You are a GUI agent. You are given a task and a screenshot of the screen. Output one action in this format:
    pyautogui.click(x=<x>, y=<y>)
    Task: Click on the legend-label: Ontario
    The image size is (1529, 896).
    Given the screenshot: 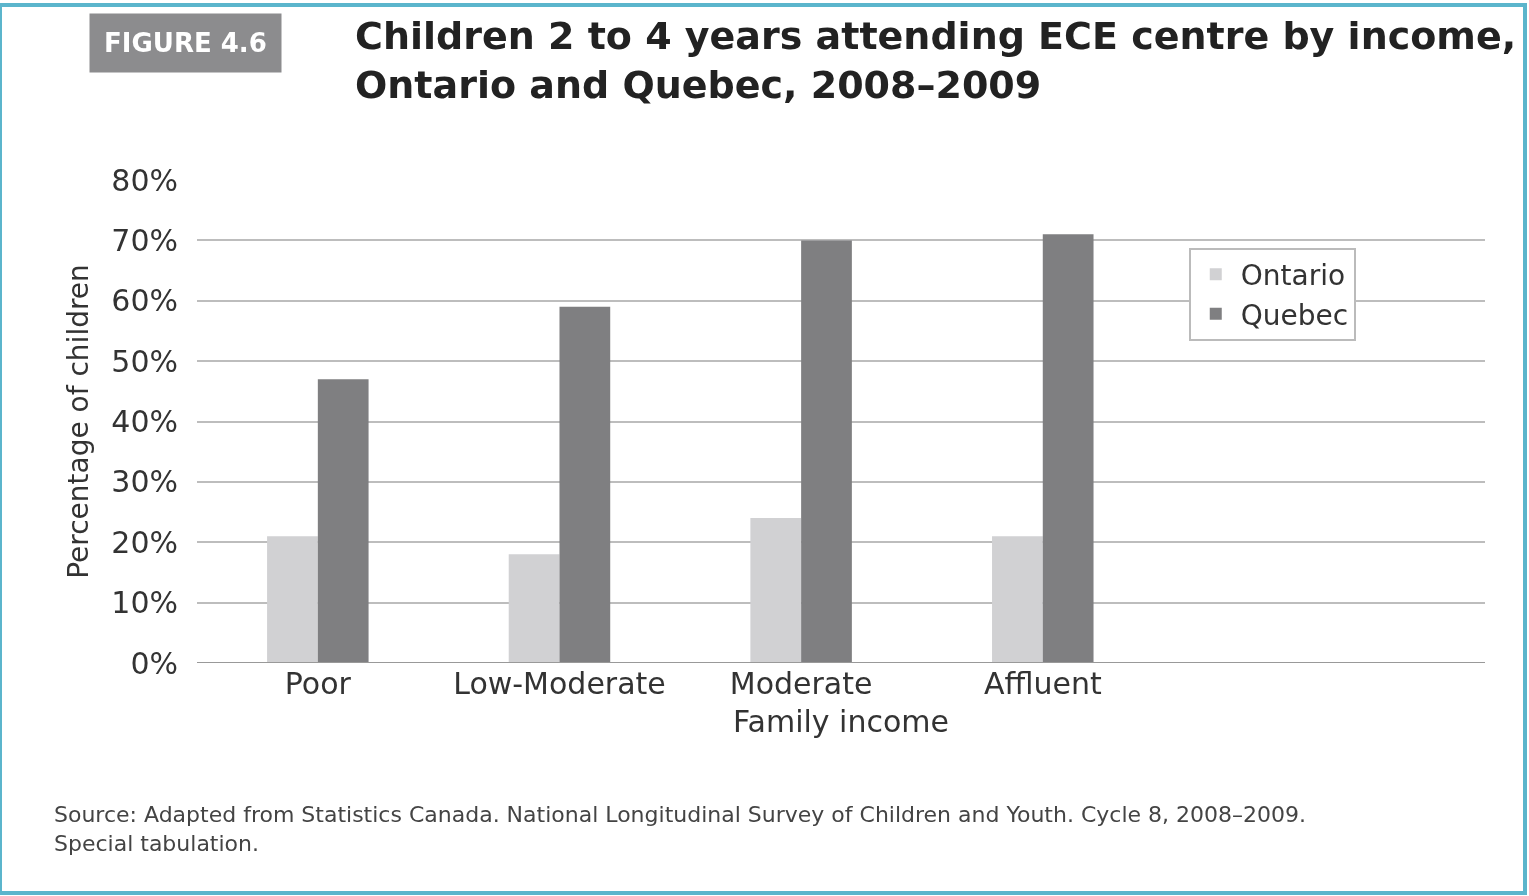 What is the action you would take?
    pyautogui.click(x=1293, y=276)
    